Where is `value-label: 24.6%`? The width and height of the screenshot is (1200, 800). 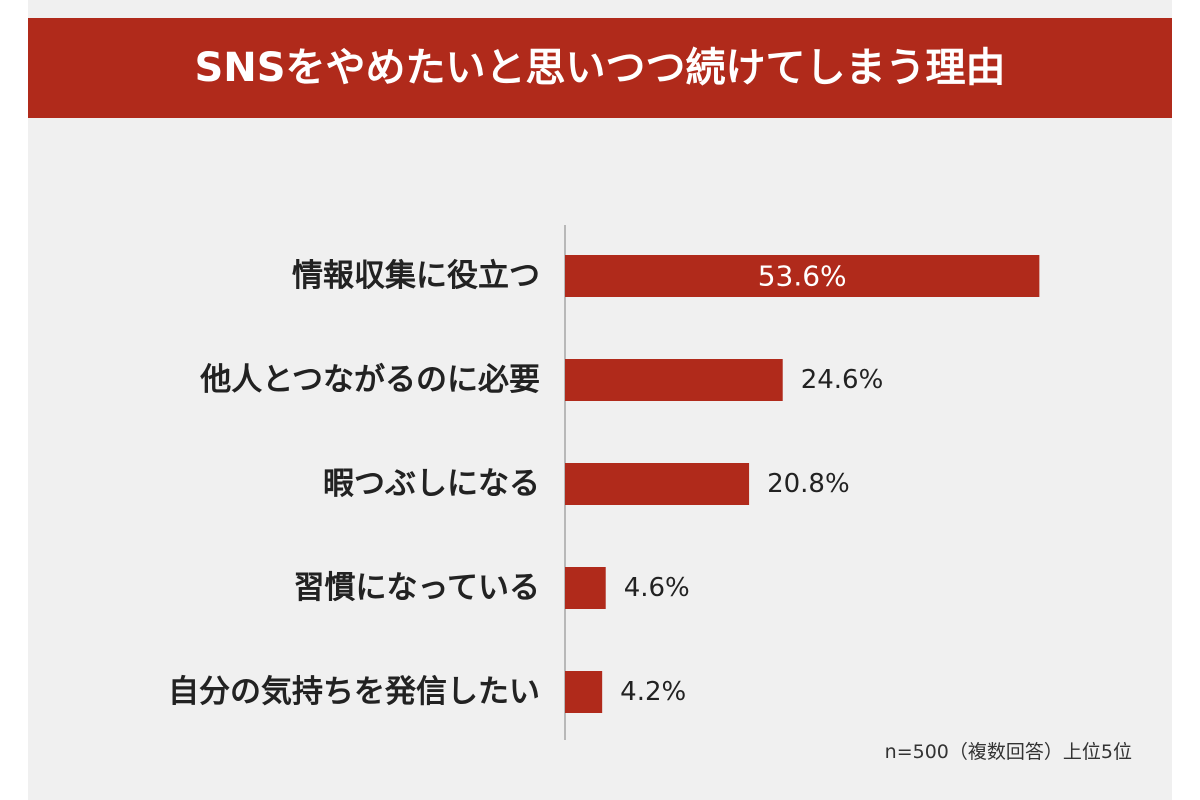
value-label: 24.6% is located at coordinates (842, 380).